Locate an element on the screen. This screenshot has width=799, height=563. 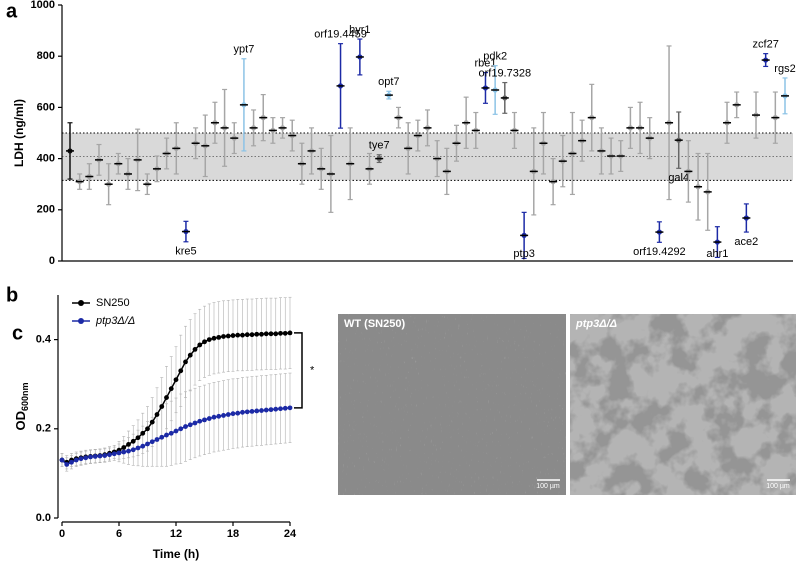
x-tick-label: 6 is located at coordinates (119, 534).